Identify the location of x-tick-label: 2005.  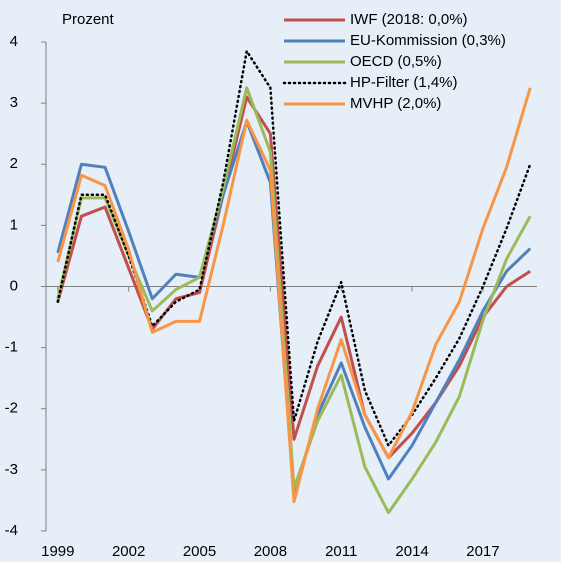
(199, 551).